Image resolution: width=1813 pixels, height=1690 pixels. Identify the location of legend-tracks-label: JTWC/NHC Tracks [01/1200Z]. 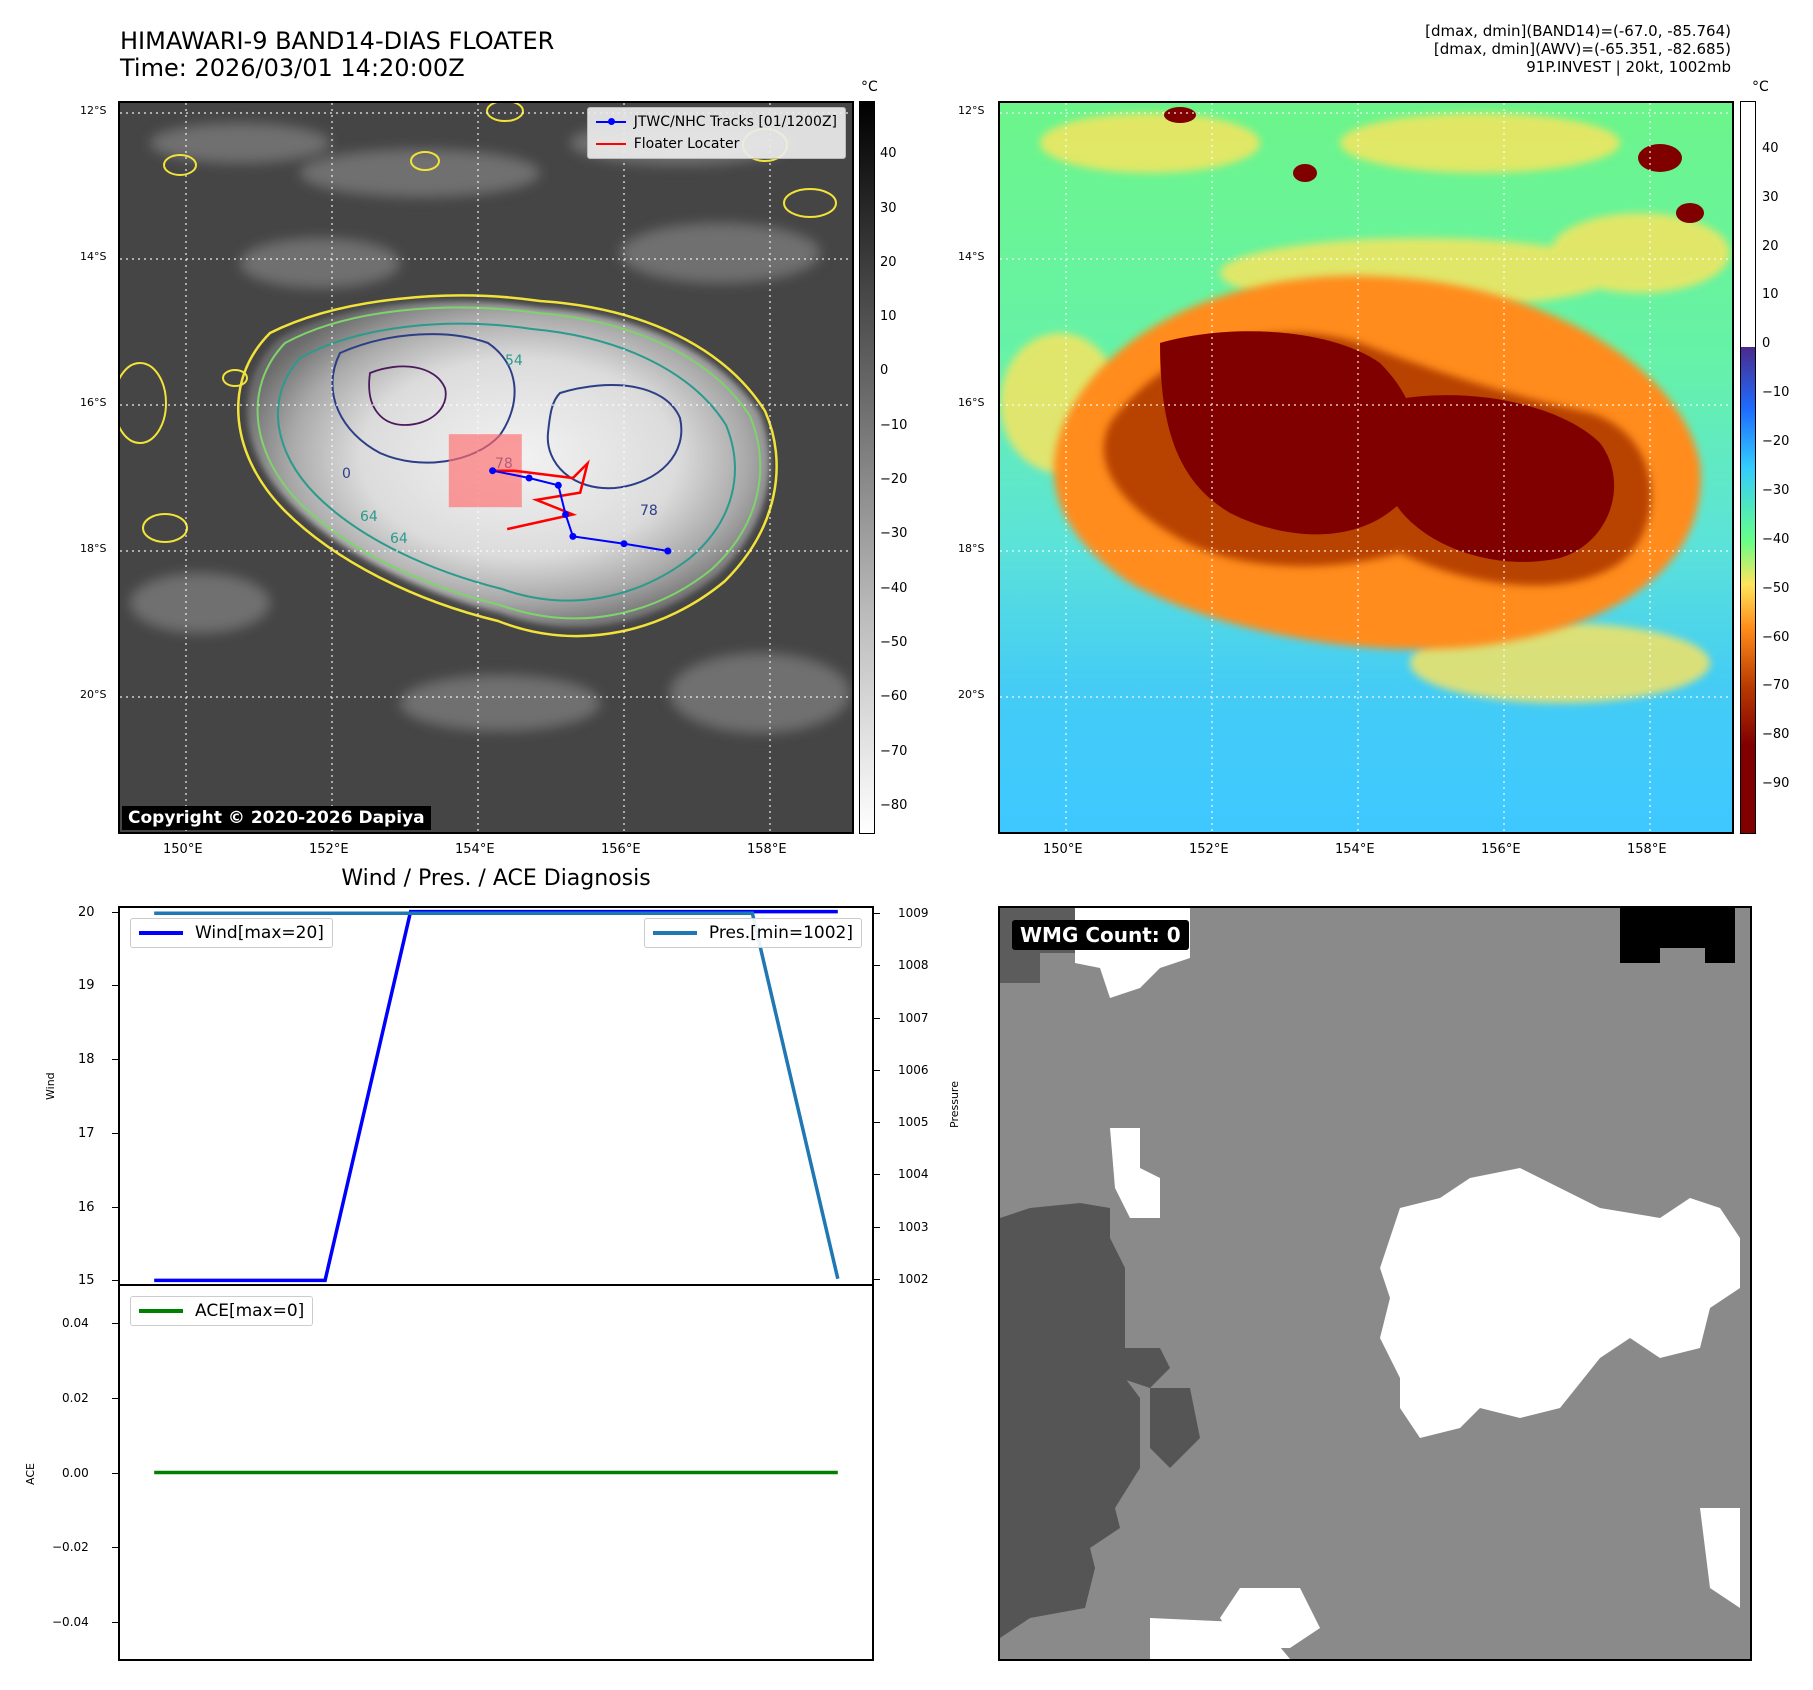
(735, 122).